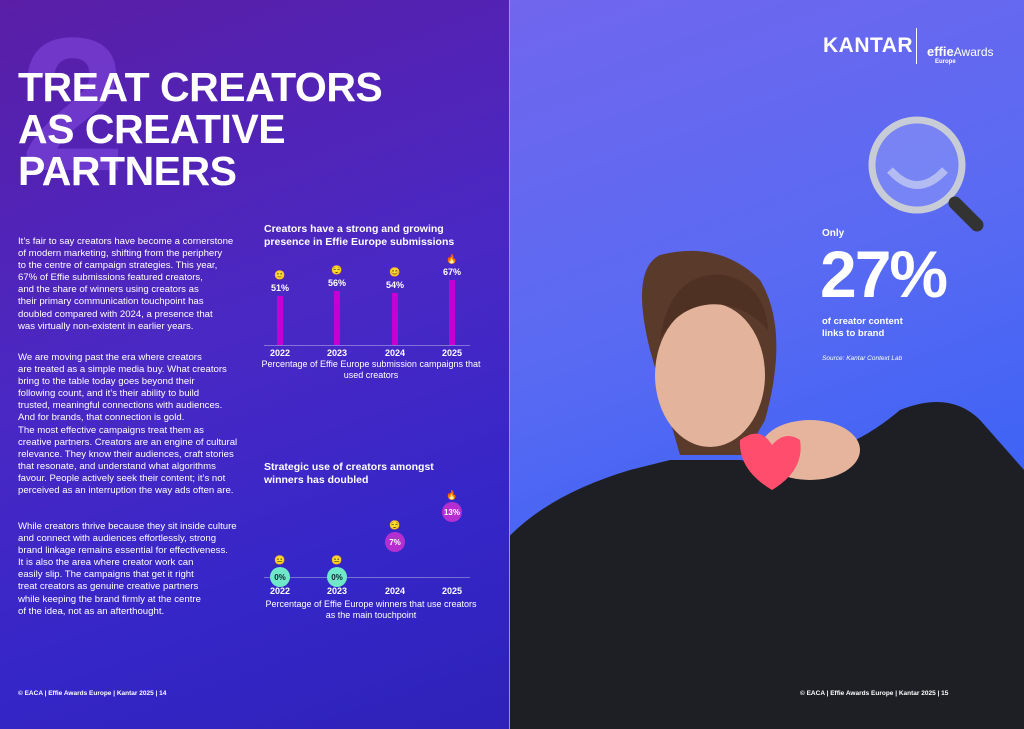 The height and width of the screenshot is (729, 1024). I want to click on chart1-axis, so click(367, 345).